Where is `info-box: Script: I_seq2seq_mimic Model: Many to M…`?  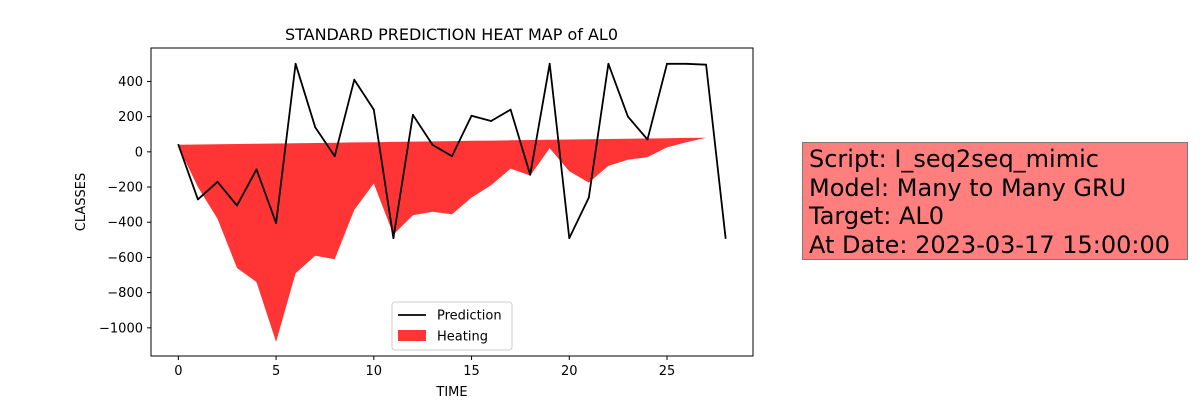 info-box: Script: I_seq2seq_mimic Model: Many to M… is located at coordinates (995, 201).